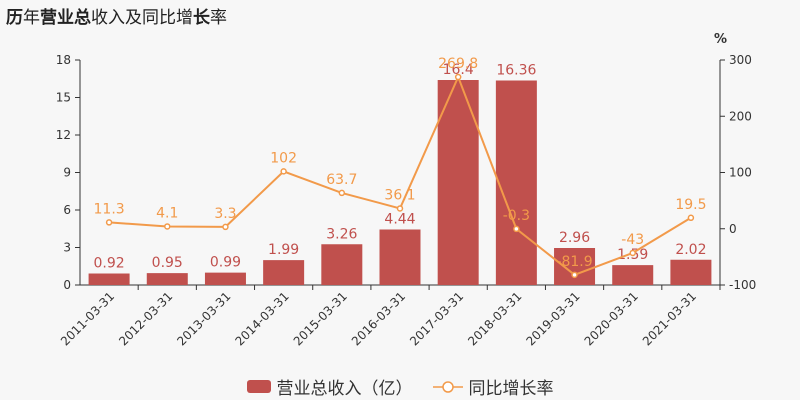 The width and height of the screenshot is (800, 400). What do you see at coordinates (494, 318) in the screenshot?
I see `x-tick-label: 2018-03-31` at bounding box center [494, 318].